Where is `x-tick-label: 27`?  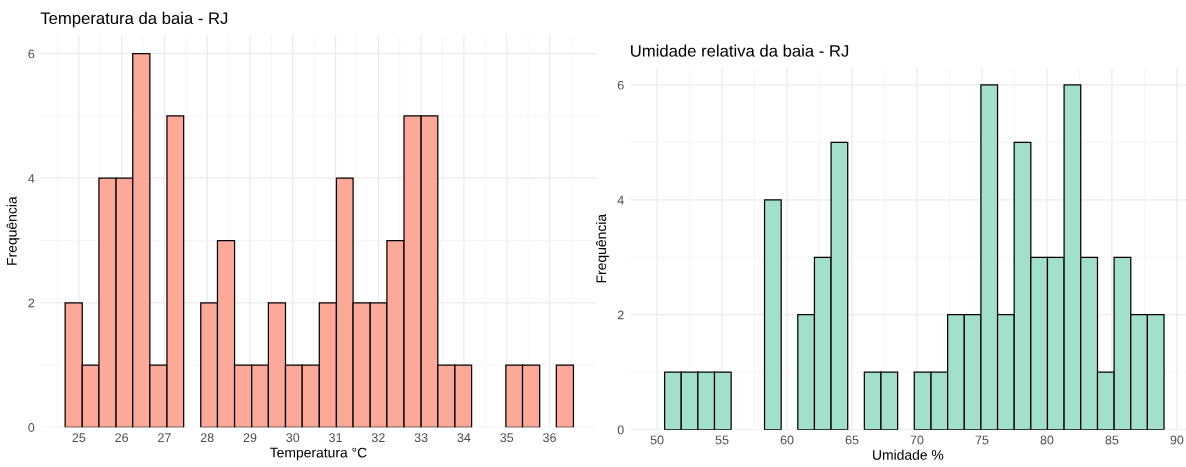 x-tick-label: 27 is located at coordinates (164, 437).